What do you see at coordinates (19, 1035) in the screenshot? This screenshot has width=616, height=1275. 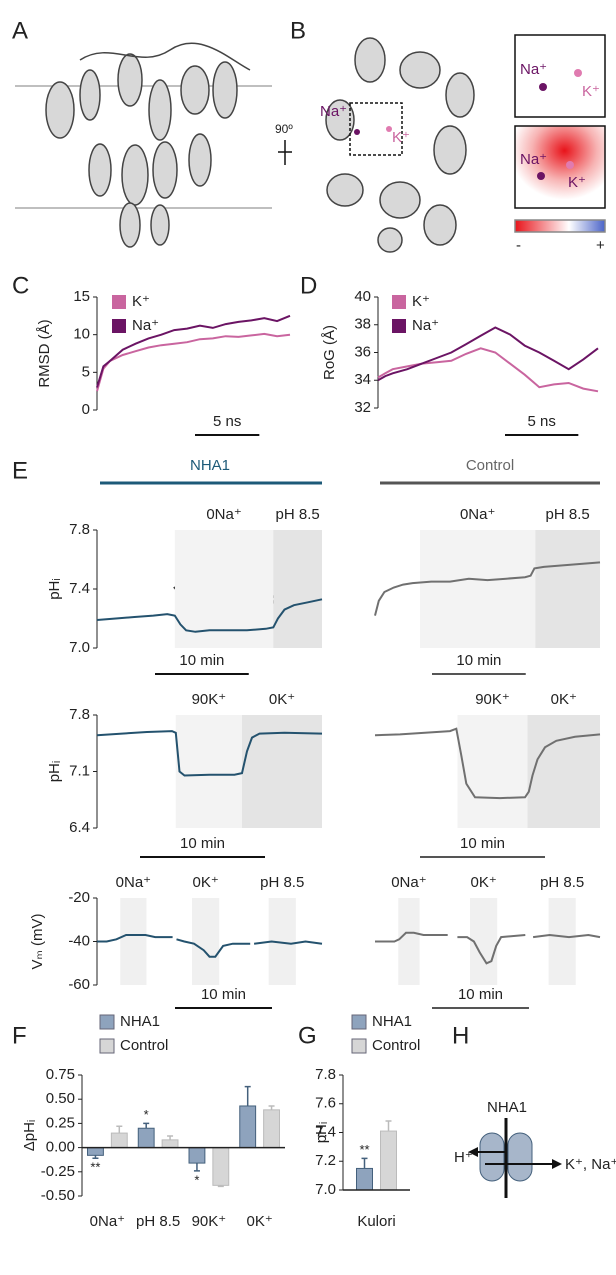 I see `panel-label: F` at bounding box center [19, 1035].